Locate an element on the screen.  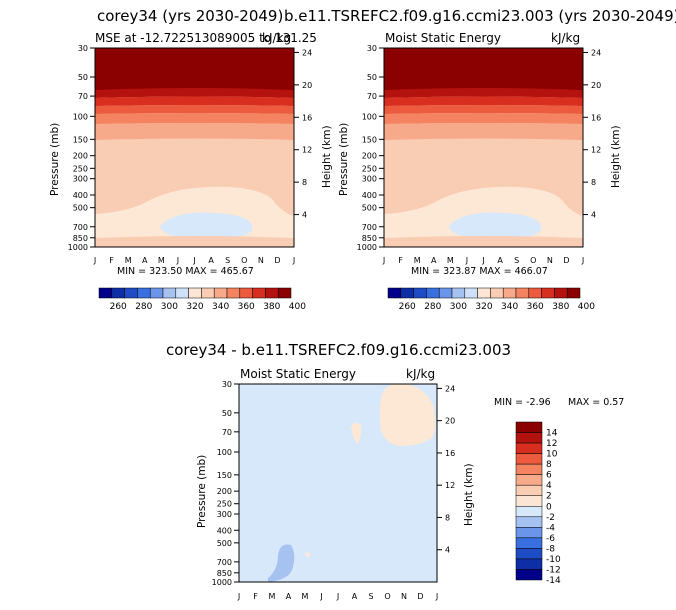
panel-left-header-right: kJ/kg is located at coordinates (276, 38).